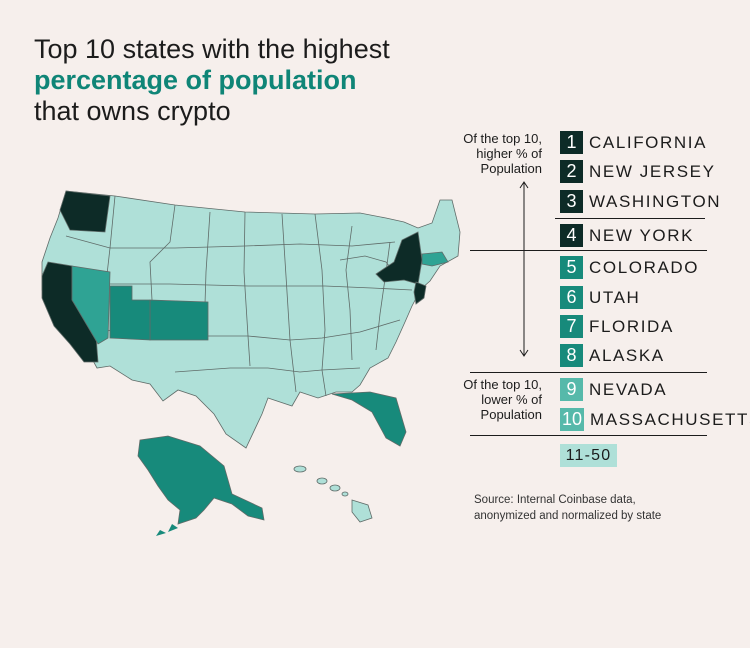 The image size is (750, 648). What do you see at coordinates (212, 49) in the screenshot?
I see `title-line-1: Top 10 states with the highest` at bounding box center [212, 49].